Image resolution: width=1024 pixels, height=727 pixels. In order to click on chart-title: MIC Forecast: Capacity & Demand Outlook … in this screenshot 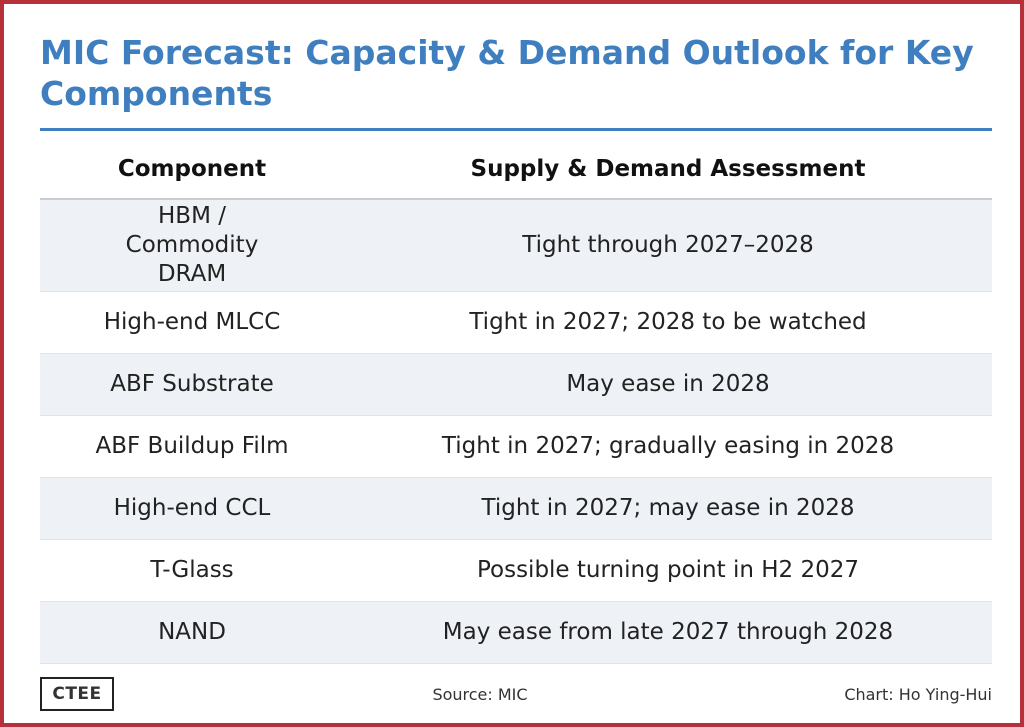, I will do `click(507, 73)`.